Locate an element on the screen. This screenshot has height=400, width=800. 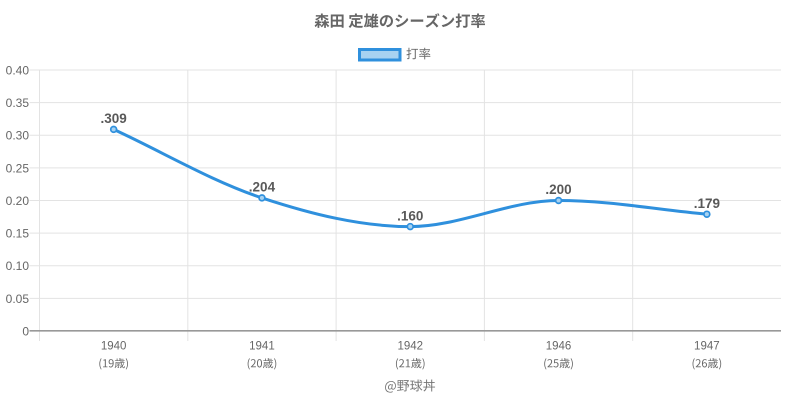
svg-text: 1946 is located at coordinates (559, 347).